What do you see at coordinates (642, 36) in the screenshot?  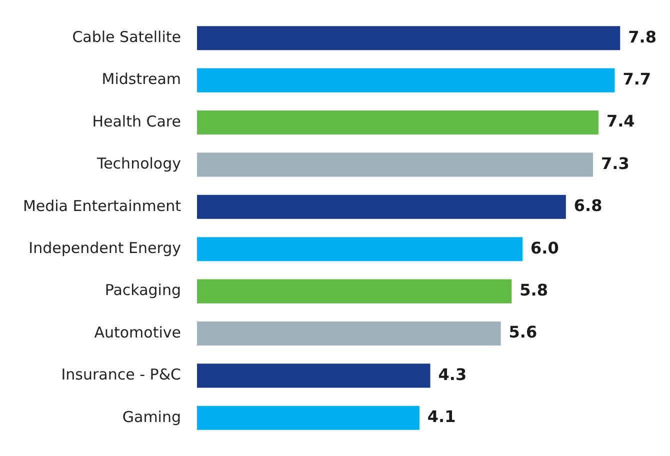 I see `data-label: 7.8` at bounding box center [642, 36].